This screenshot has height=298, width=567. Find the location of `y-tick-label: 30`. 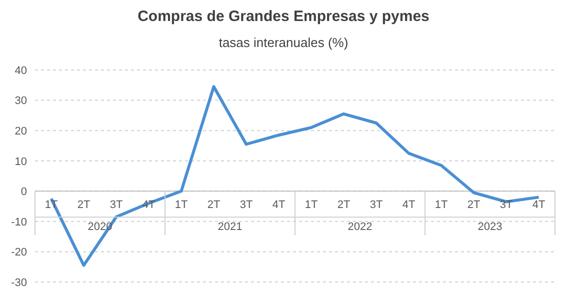

y-tick-label: 30 is located at coordinates (20, 101).